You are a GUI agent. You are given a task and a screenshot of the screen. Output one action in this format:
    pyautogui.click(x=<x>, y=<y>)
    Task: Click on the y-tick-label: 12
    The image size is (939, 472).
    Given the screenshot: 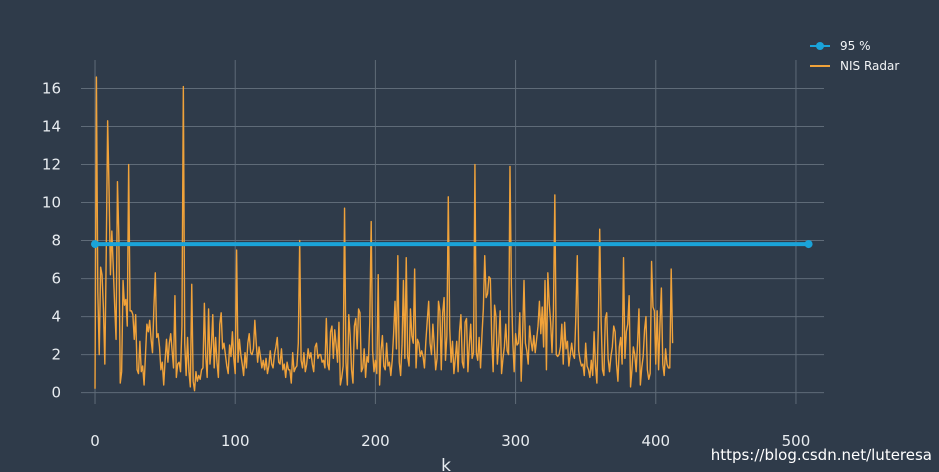 What is the action you would take?
    pyautogui.click(x=51, y=165)
    